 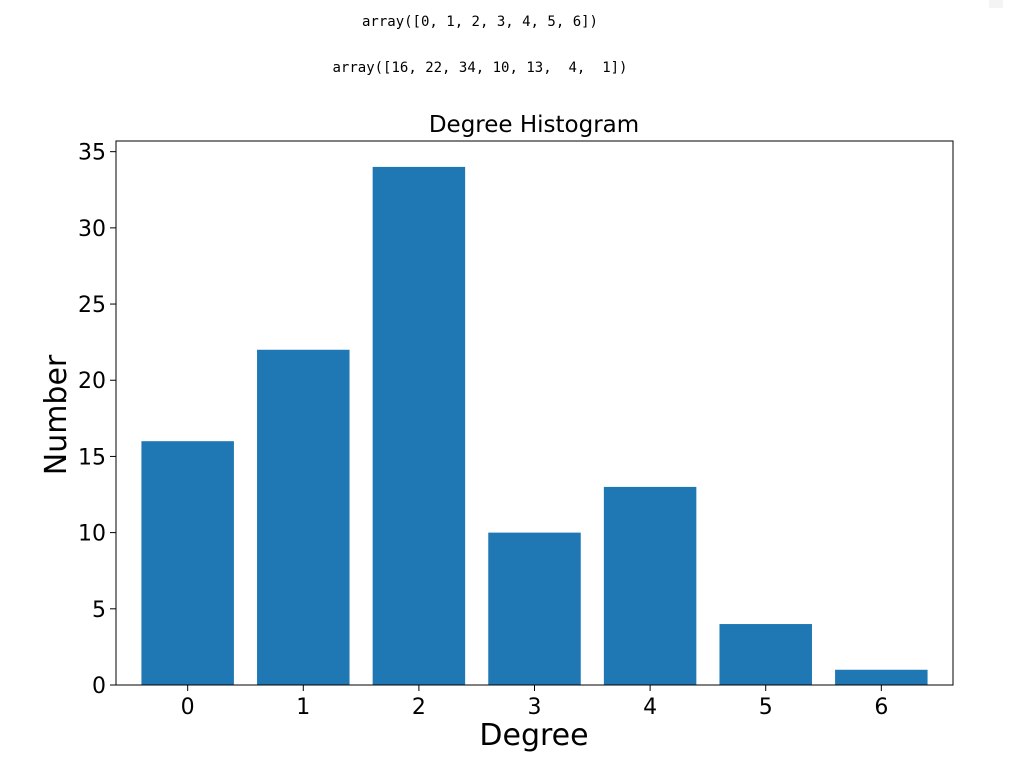 What do you see at coordinates (92, 153) in the screenshot?
I see `y-tick-label: 35` at bounding box center [92, 153].